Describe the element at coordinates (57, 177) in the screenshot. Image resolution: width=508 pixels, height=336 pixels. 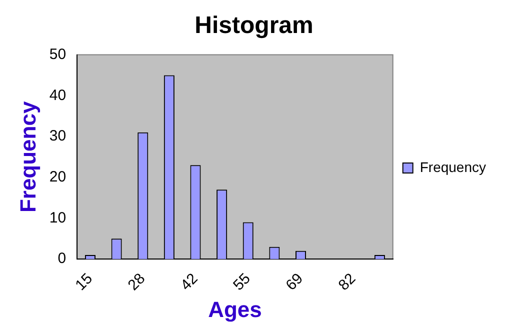
I see `y-tick-label: 20` at that location.